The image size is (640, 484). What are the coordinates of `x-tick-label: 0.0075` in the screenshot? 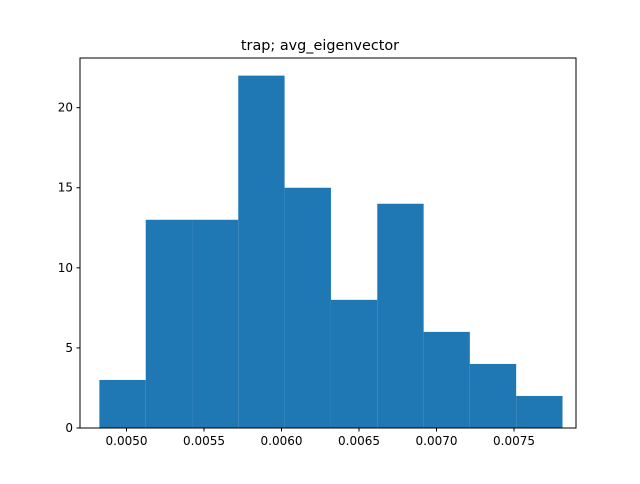 It's located at (514, 441).